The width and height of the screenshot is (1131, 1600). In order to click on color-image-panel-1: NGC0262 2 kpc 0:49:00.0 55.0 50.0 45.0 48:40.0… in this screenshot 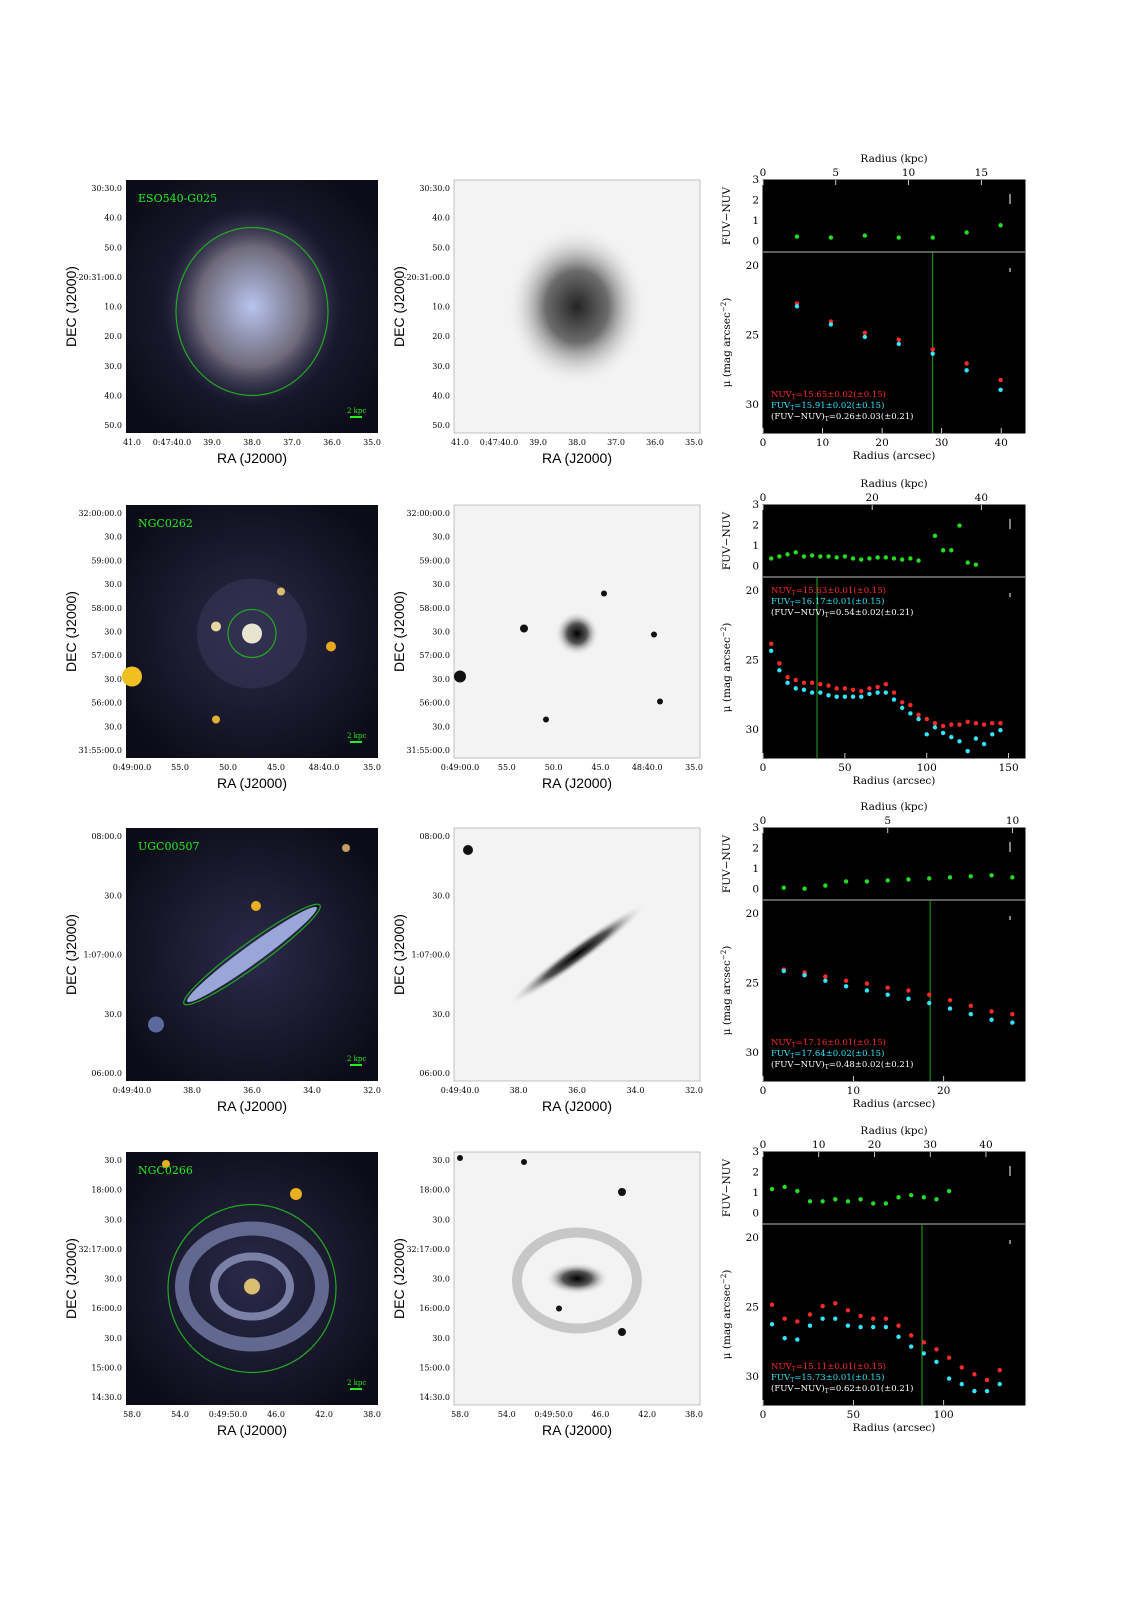, I will do `click(222, 648)`.